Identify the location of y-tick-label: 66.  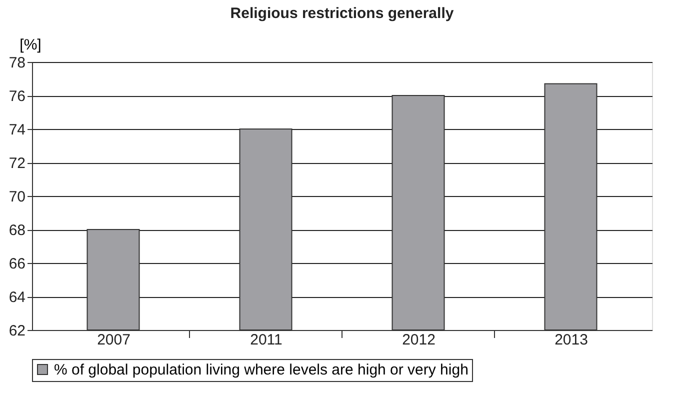
(17, 264).